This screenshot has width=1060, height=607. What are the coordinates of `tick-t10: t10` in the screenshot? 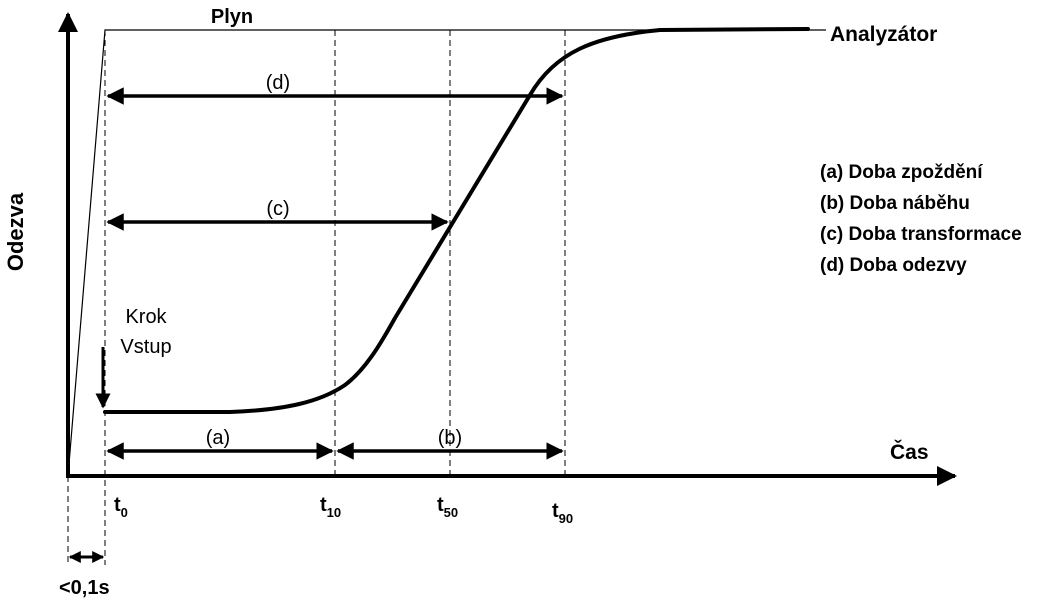 It's located at (330, 507).